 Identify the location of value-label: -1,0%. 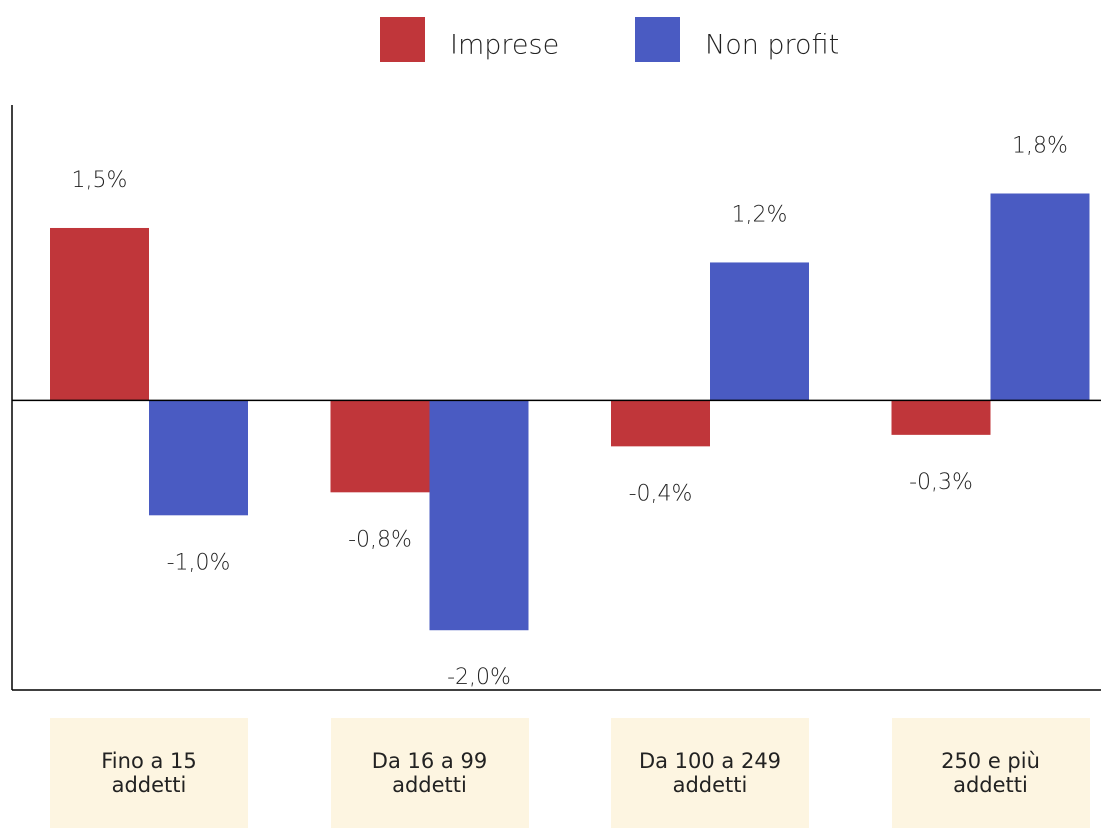
(199, 562).